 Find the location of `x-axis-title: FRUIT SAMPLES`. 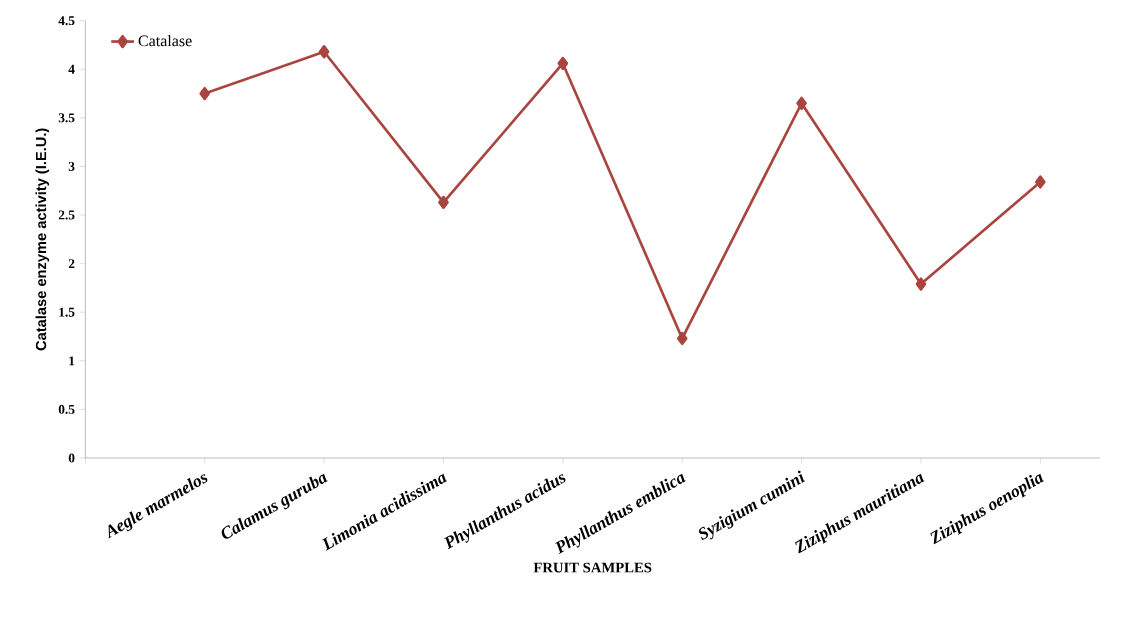

x-axis-title: FRUIT SAMPLES is located at coordinates (592, 567).